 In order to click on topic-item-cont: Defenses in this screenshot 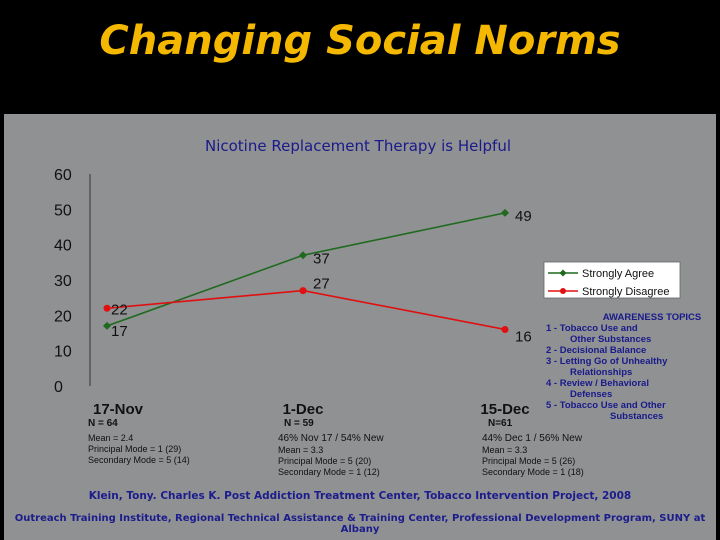, I will do `click(591, 394)`.